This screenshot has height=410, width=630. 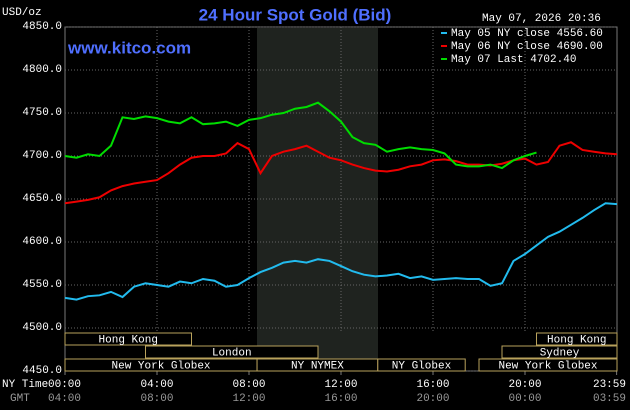 I want to click on x-tick-label: 16:00, so click(x=432, y=385).